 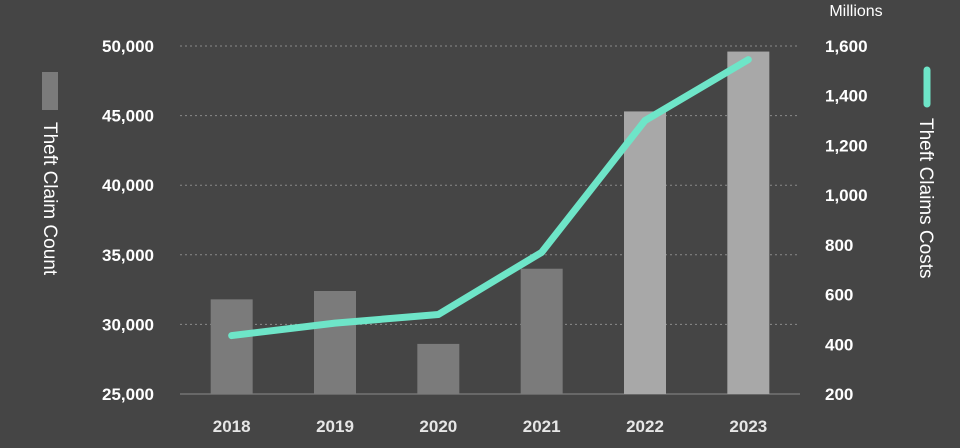 I want to click on bar-2021, so click(x=541, y=331).